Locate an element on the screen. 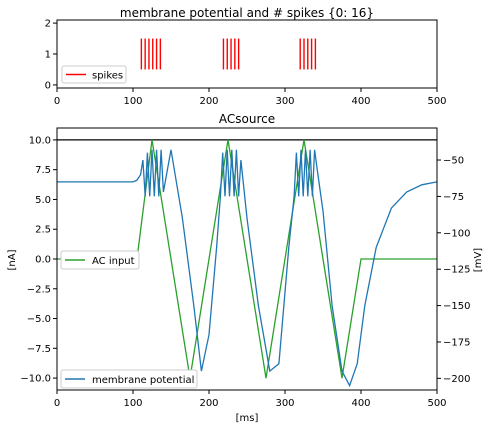  right-y-ticks: −50 −75 −100 −125 −150 −175 −200 is located at coordinates (453, 270).